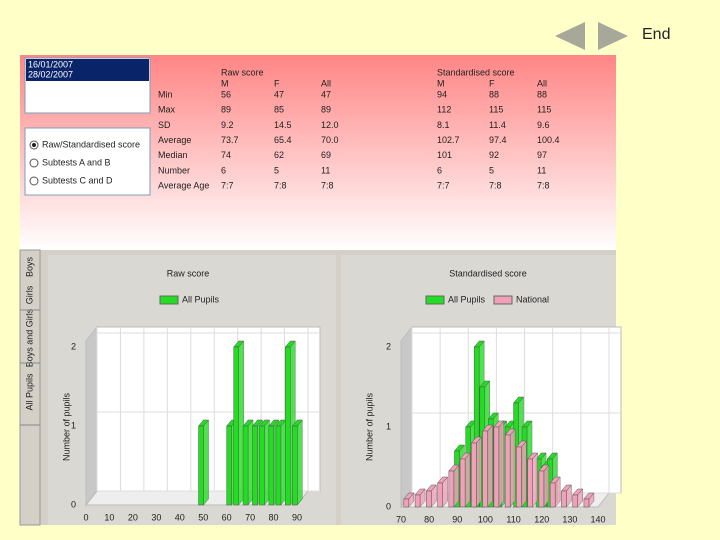 This screenshot has height=540, width=720. What do you see at coordinates (276, 170) in the screenshot?
I see `cell: 5` at bounding box center [276, 170].